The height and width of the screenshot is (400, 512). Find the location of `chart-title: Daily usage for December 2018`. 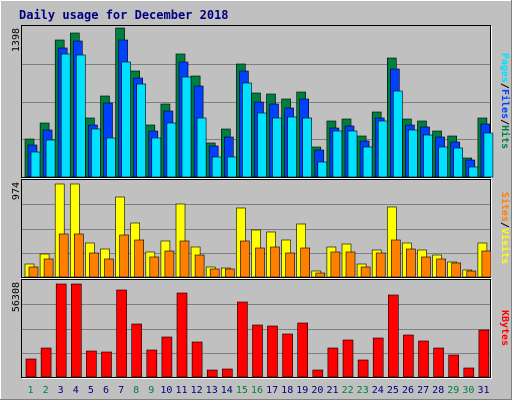

chart-title: Daily usage for December 2018 is located at coordinates (124, 15).